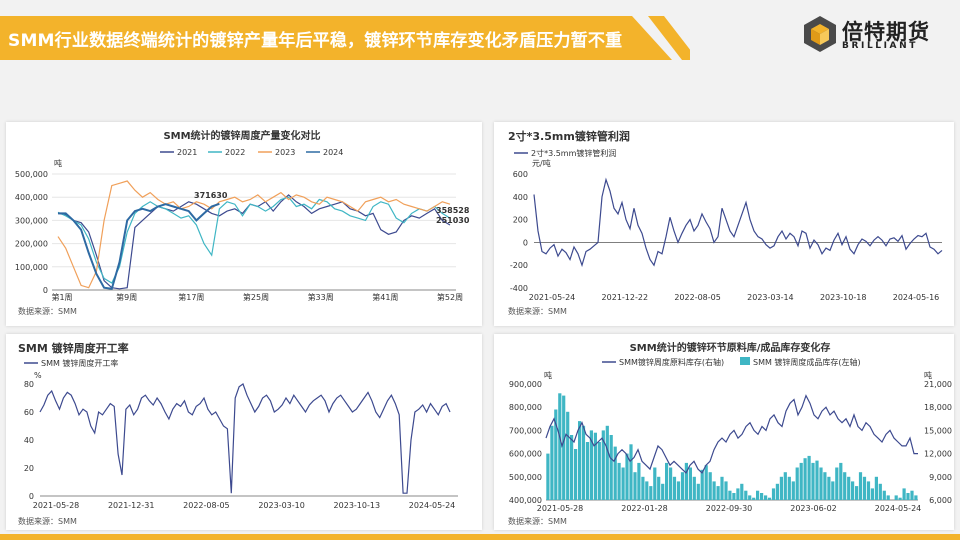  Describe the element at coordinates (928, 375) in the screenshot. I see `unit-label-right: 吨` at that location.